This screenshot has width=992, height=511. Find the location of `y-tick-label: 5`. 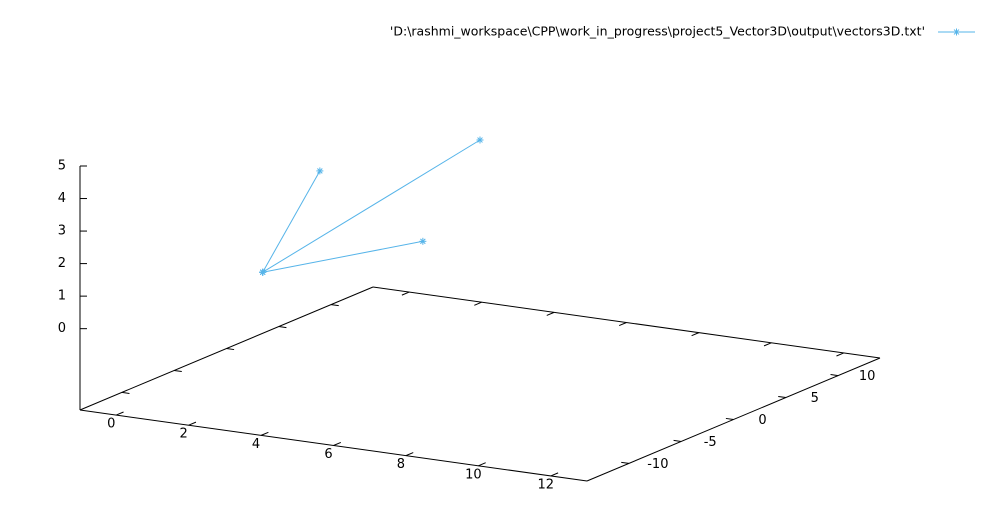

y-tick-label: 5 is located at coordinates (815, 398).